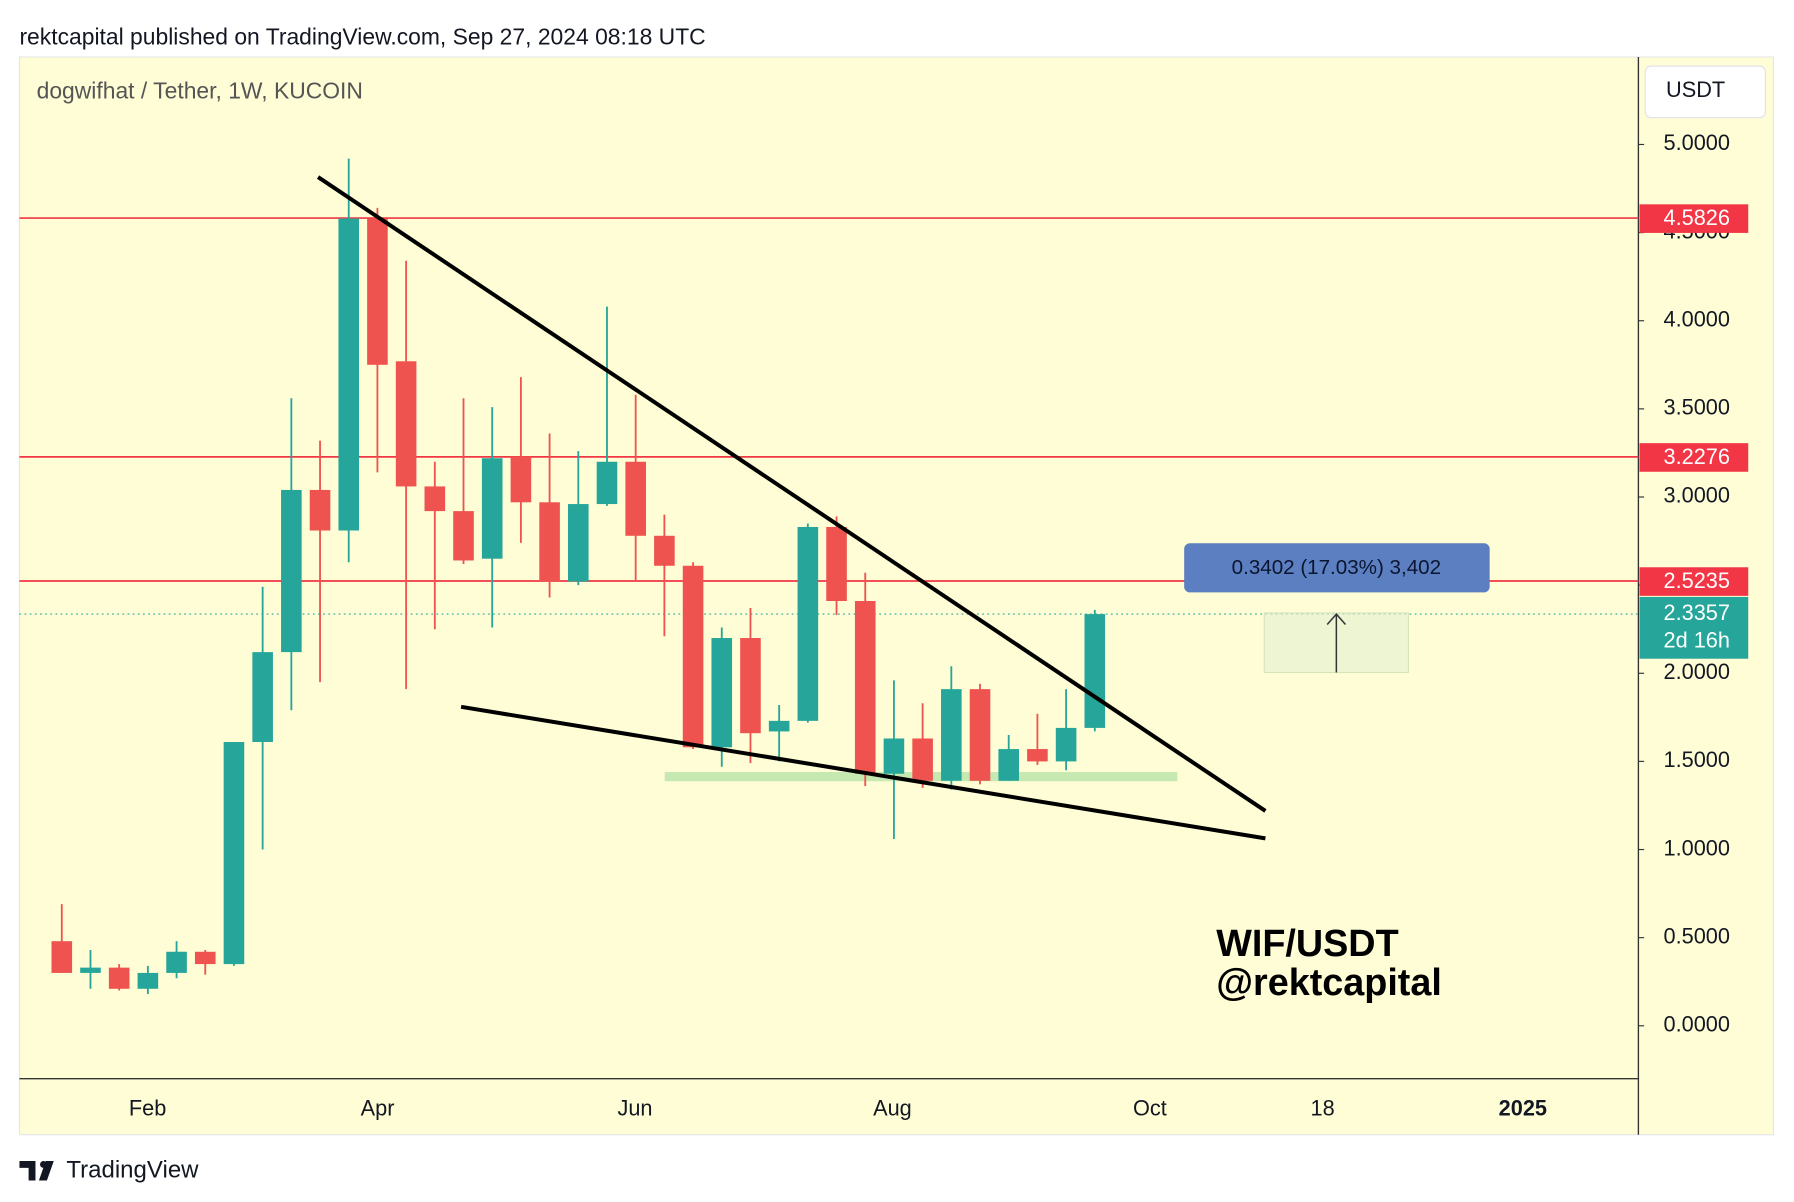 The image size is (1794, 1202). I want to click on y-tick-label: 3.0000, so click(1697, 495).